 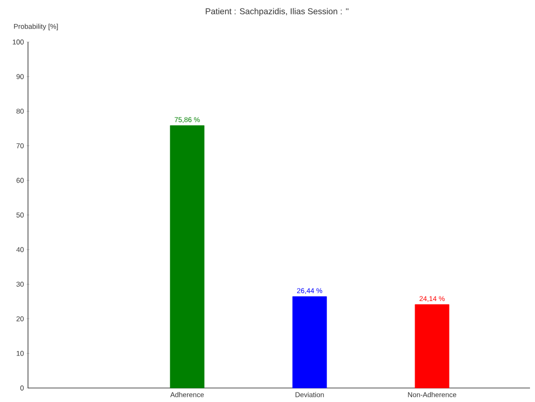 I want to click on chart-title: Patient : Sachpazidis, Ilias Session : '', so click(x=277, y=12).